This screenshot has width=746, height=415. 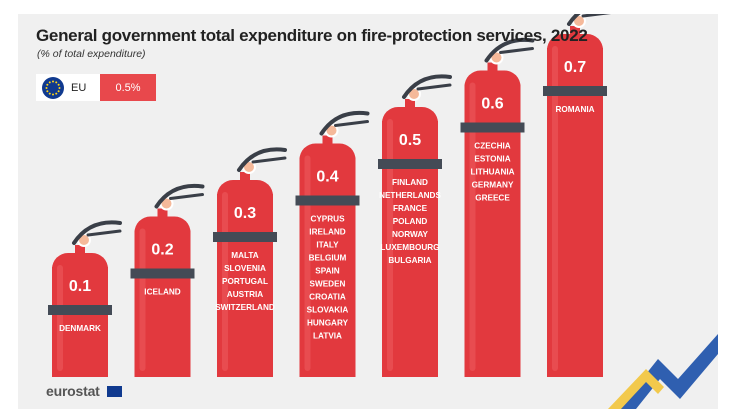 I want to click on country-label: MALTA, so click(x=245, y=255).